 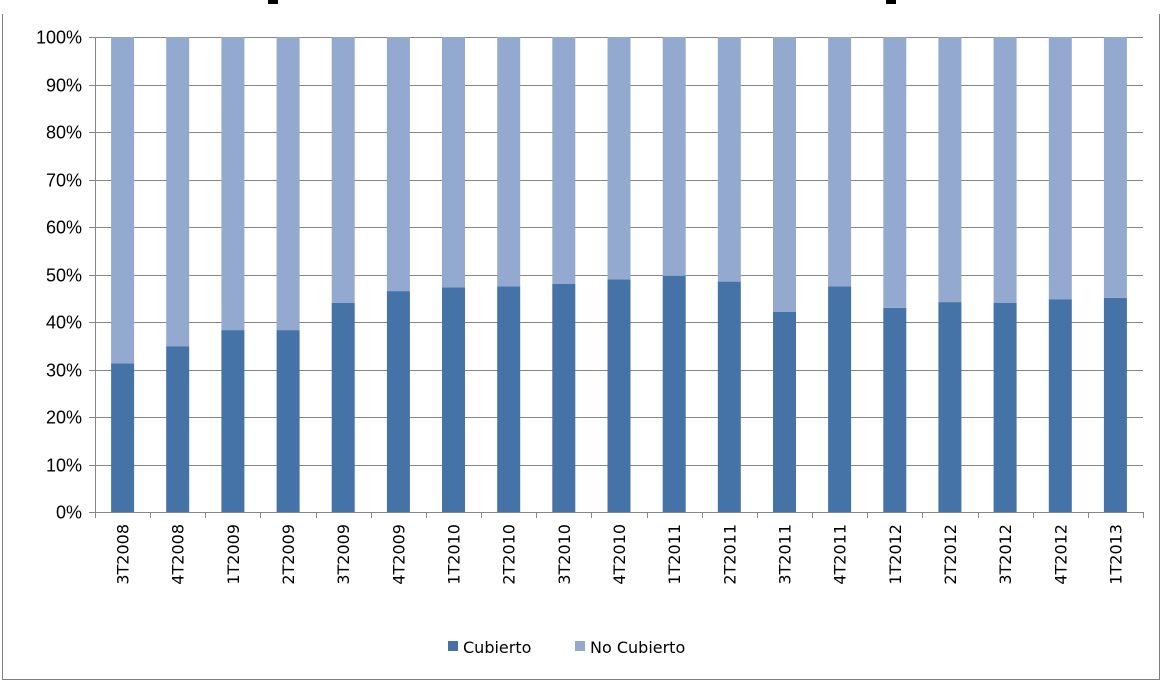 I want to click on y-tick-label: 20%, so click(x=64, y=418).